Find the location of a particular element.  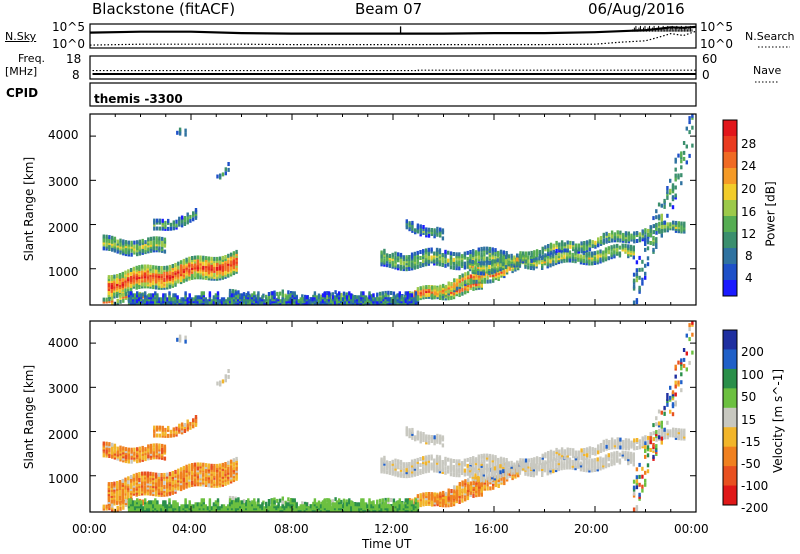

freq-nave-panel is located at coordinates (394, 72).